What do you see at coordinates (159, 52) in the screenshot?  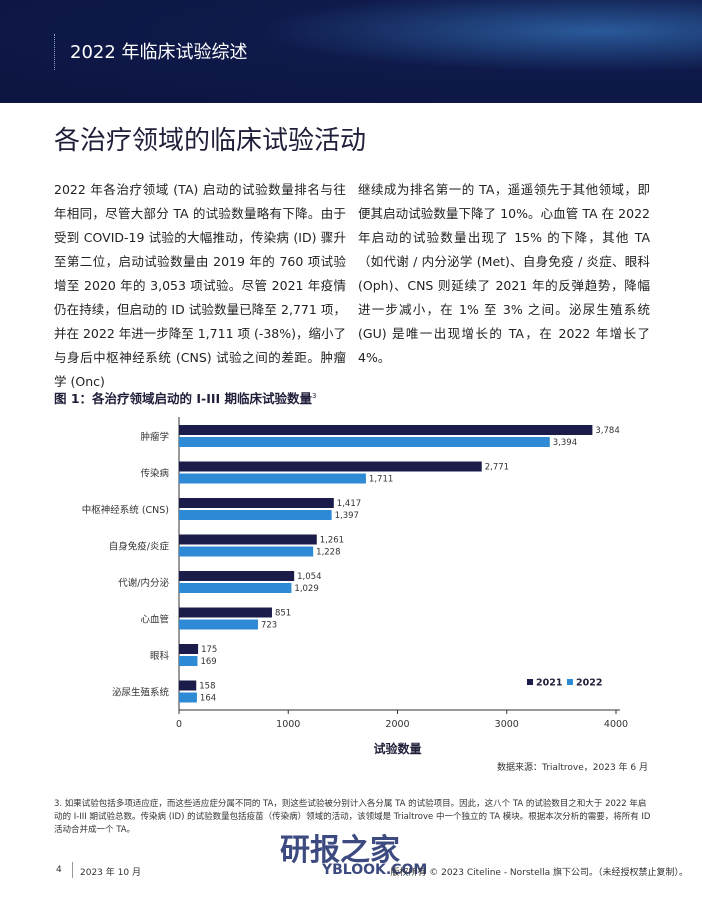 I see `header-title: 2022 年临床试验综述` at bounding box center [159, 52].